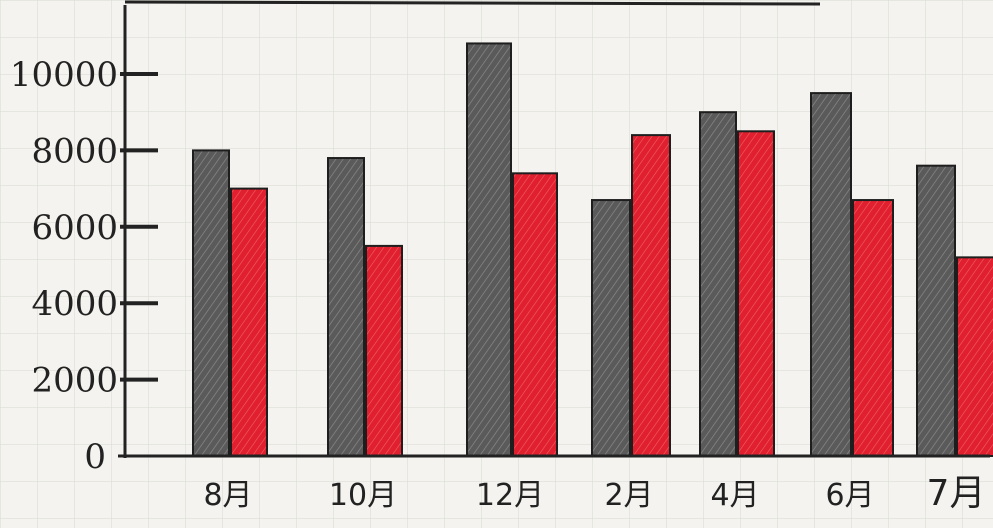 This screenshot has height=528, width=993. Describe the element at coordinates (74, 304) in the screenshot. I see `y-tick-label: 4000` at that location.